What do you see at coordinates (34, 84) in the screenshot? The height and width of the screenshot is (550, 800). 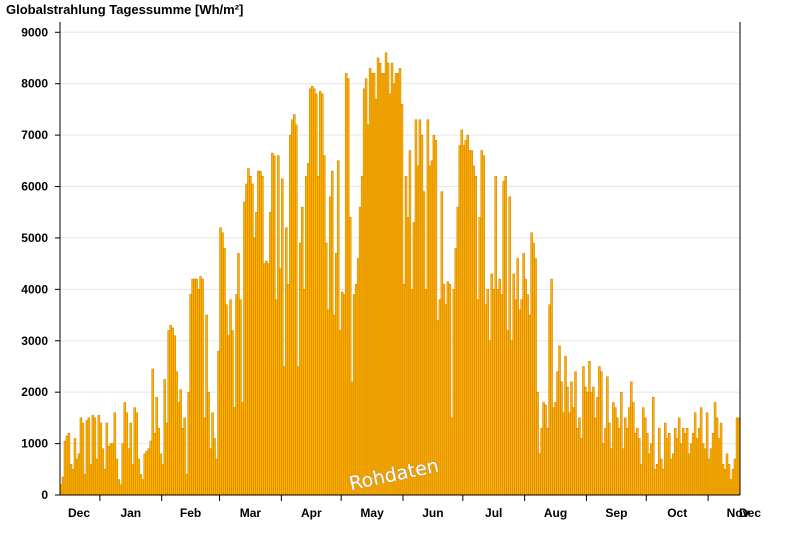 I see `y-tick-label: 8000` at bounding box center [34, 84].